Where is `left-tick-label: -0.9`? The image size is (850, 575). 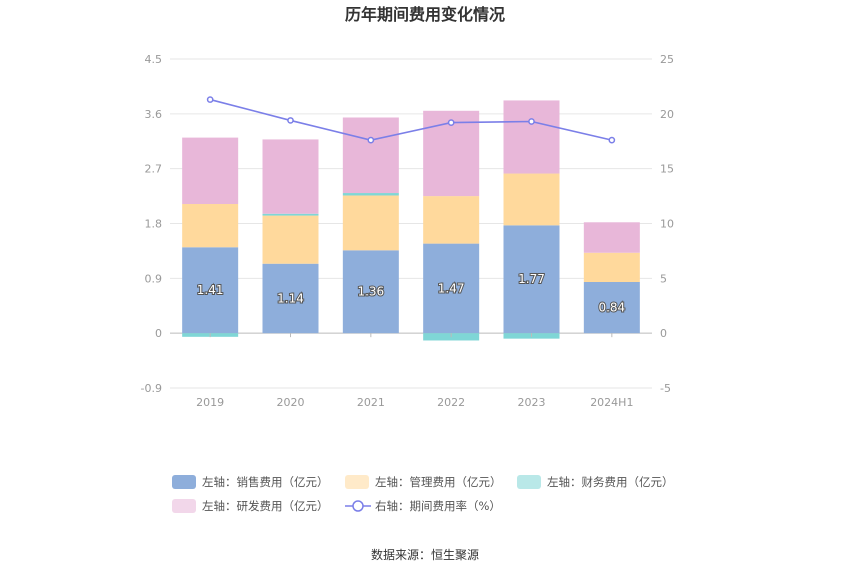 left-tick-label: -0.9 is located at coordinates (151, 388).